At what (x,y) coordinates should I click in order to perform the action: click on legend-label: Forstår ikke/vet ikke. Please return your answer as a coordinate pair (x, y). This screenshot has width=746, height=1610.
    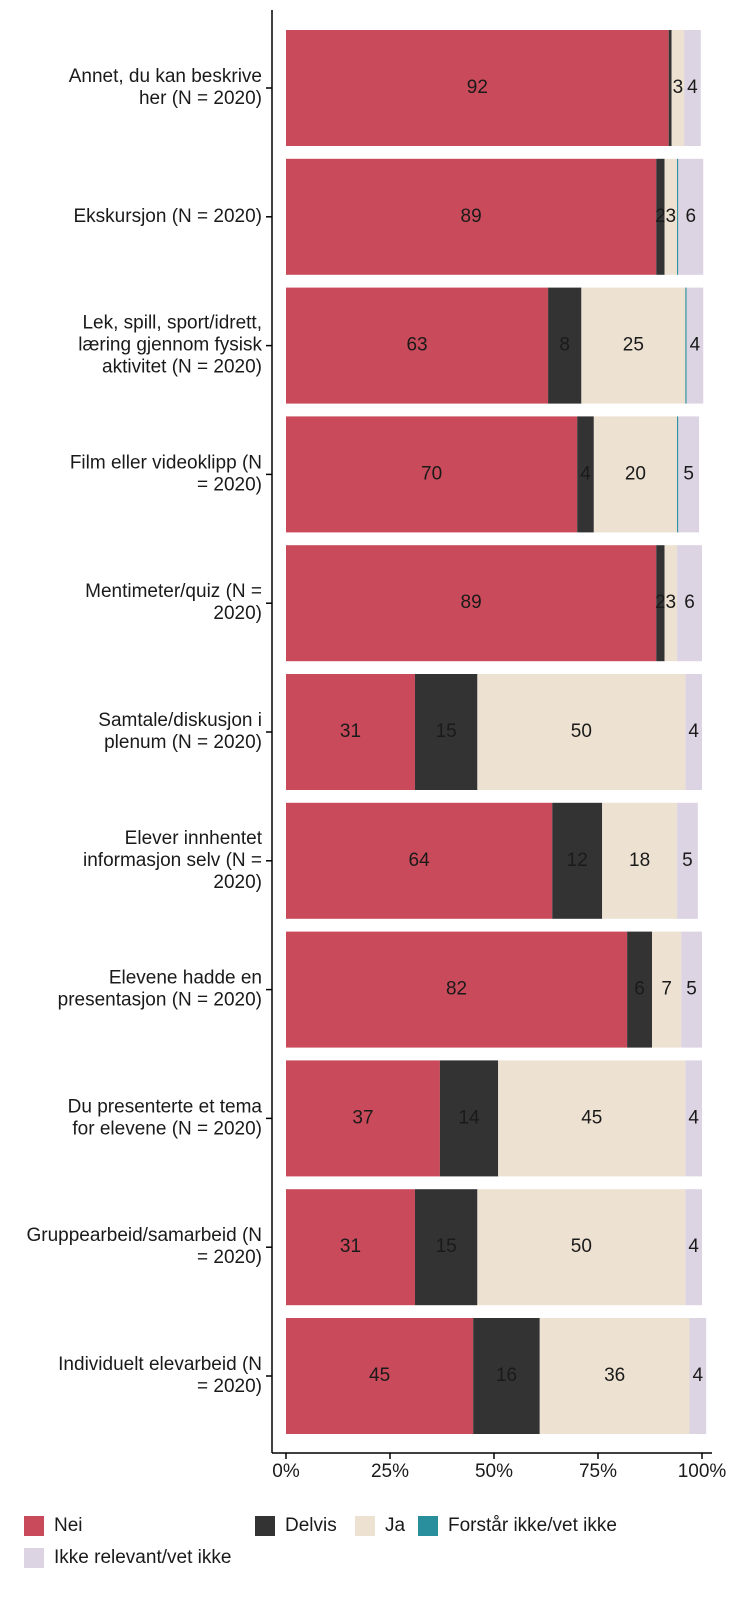
    Looking at the image, I should click on (532, 1525).